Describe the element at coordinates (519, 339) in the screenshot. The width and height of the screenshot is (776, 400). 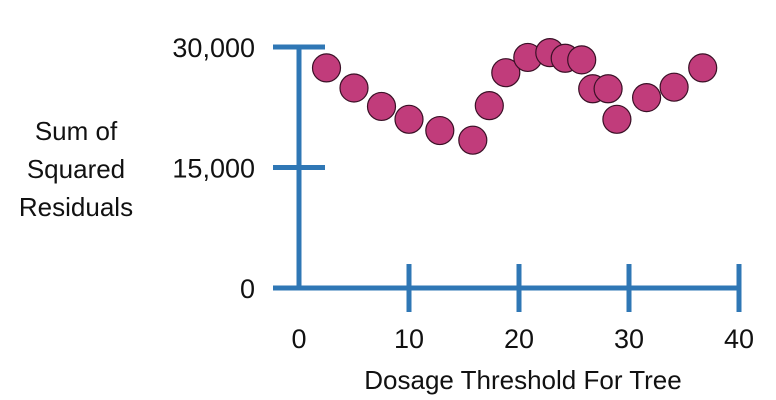
I see `x-tick-label: 20` at that location.